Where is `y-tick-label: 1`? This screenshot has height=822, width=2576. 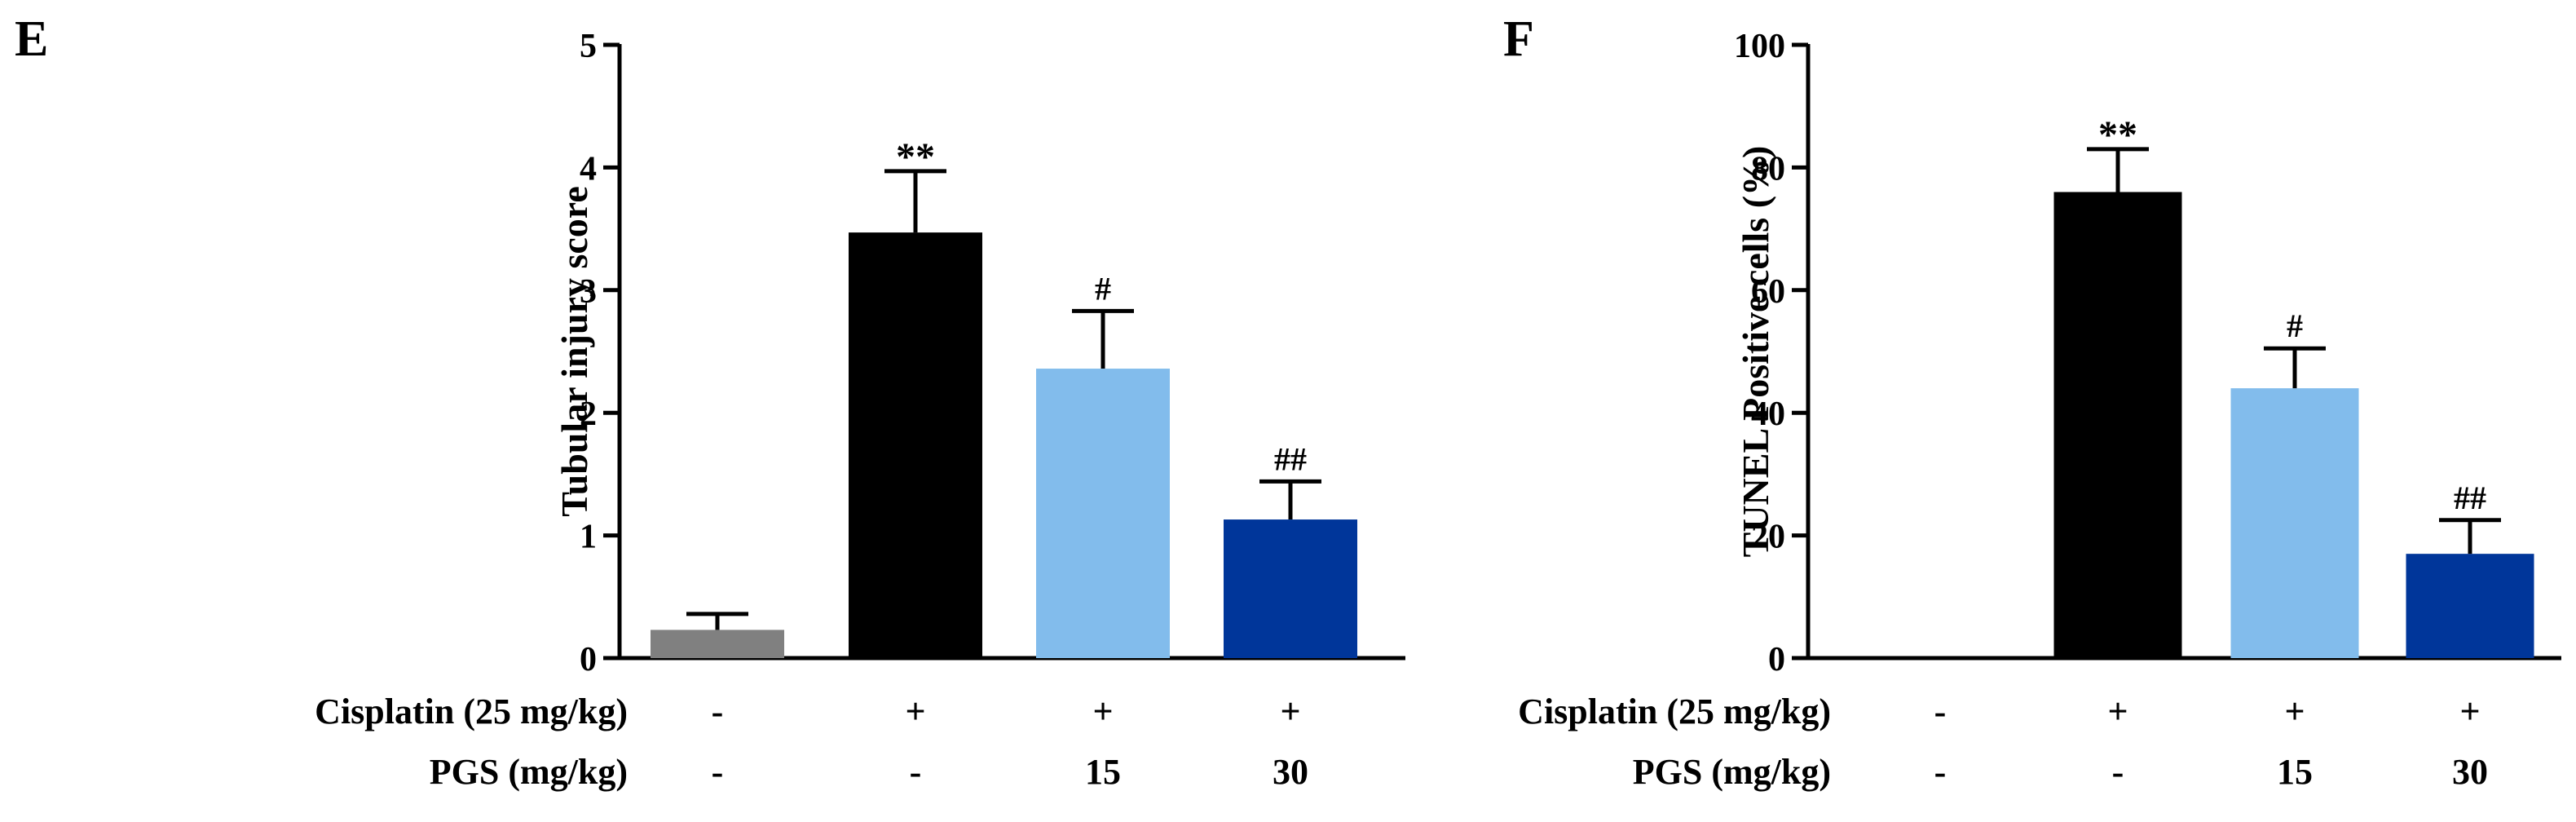 y-tick-label: 1 is located at coordinates (588, 537).